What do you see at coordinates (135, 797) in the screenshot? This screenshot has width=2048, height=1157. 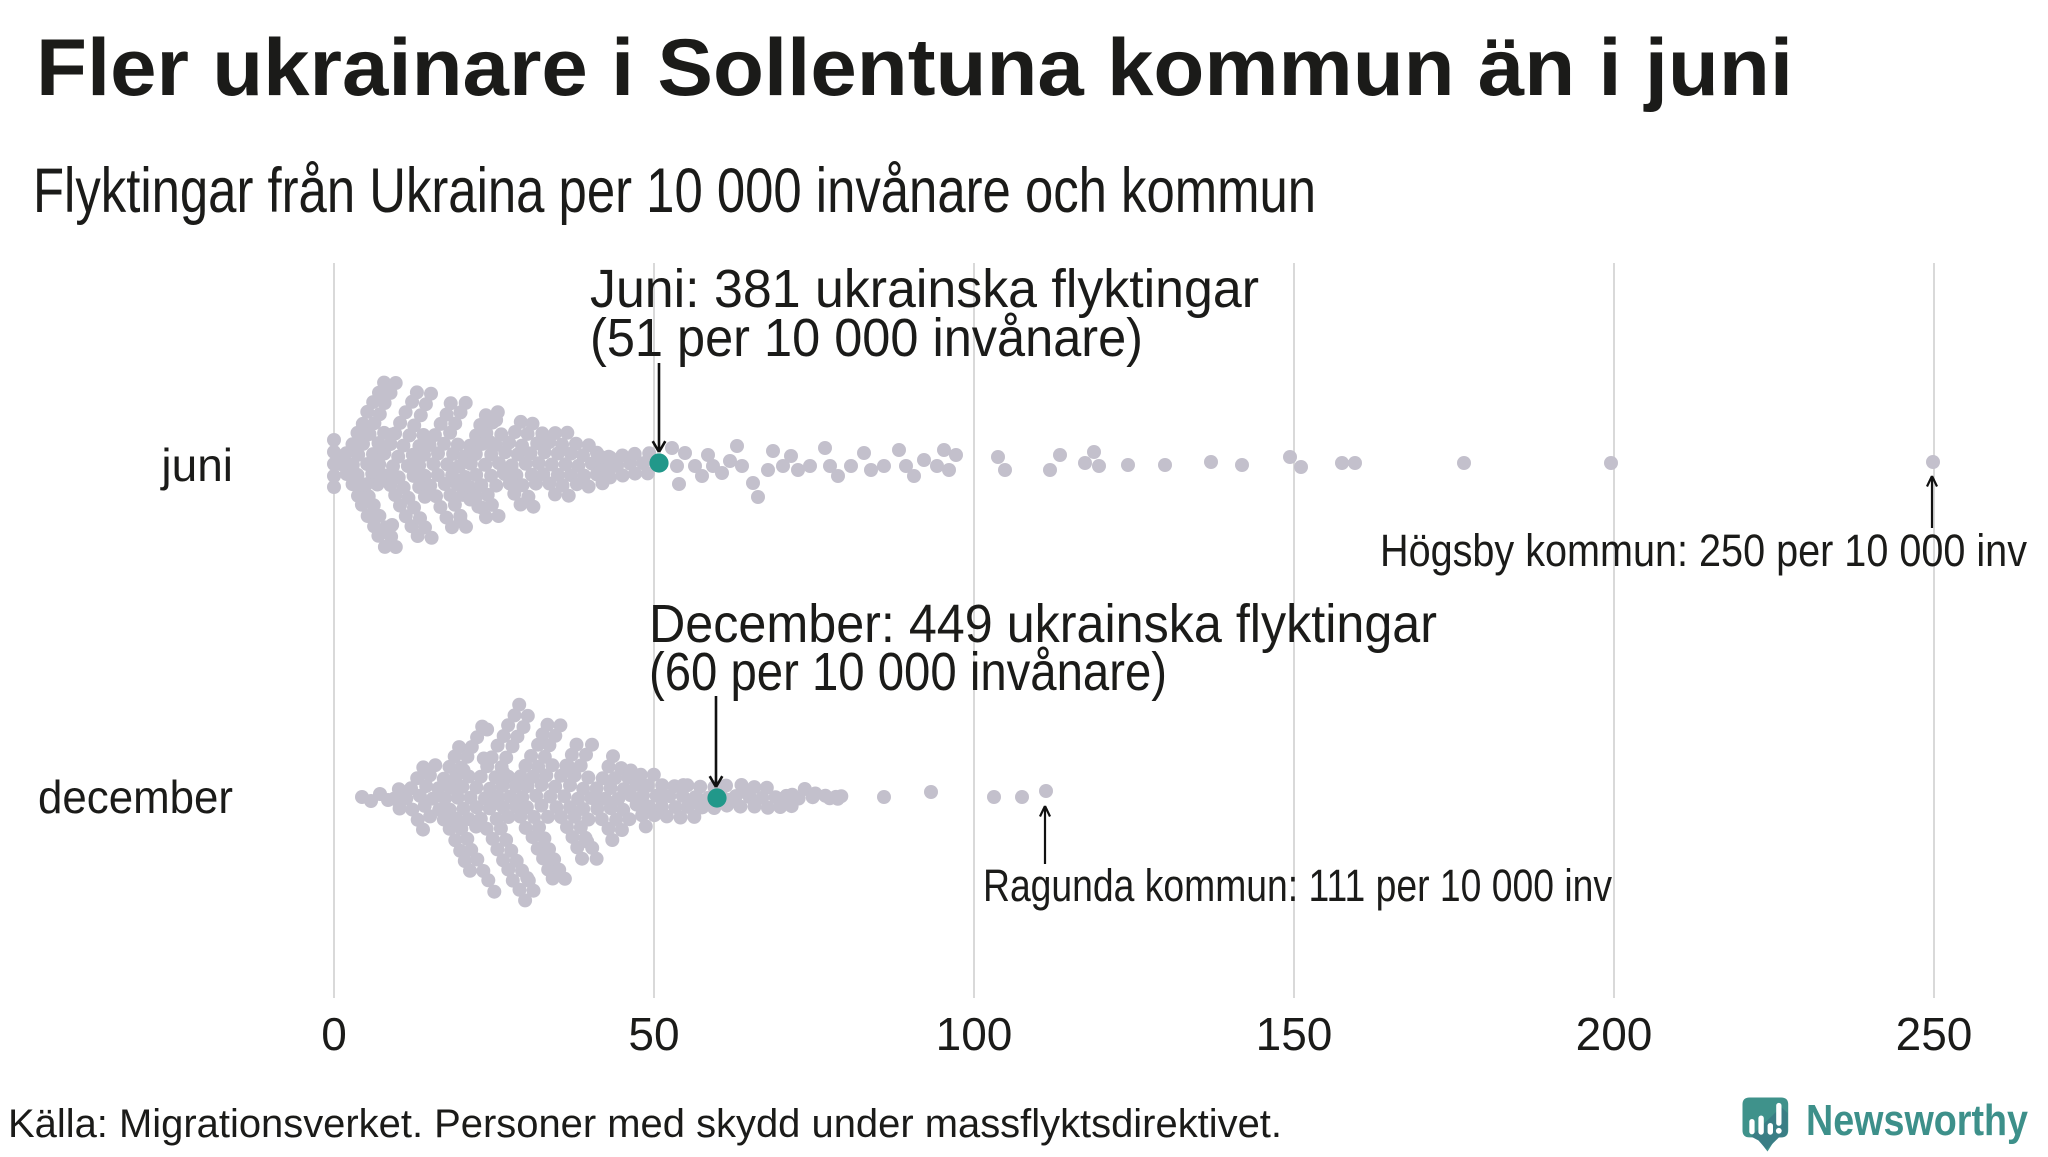 I see `svg-text: december` at bounding box center [135, 797].